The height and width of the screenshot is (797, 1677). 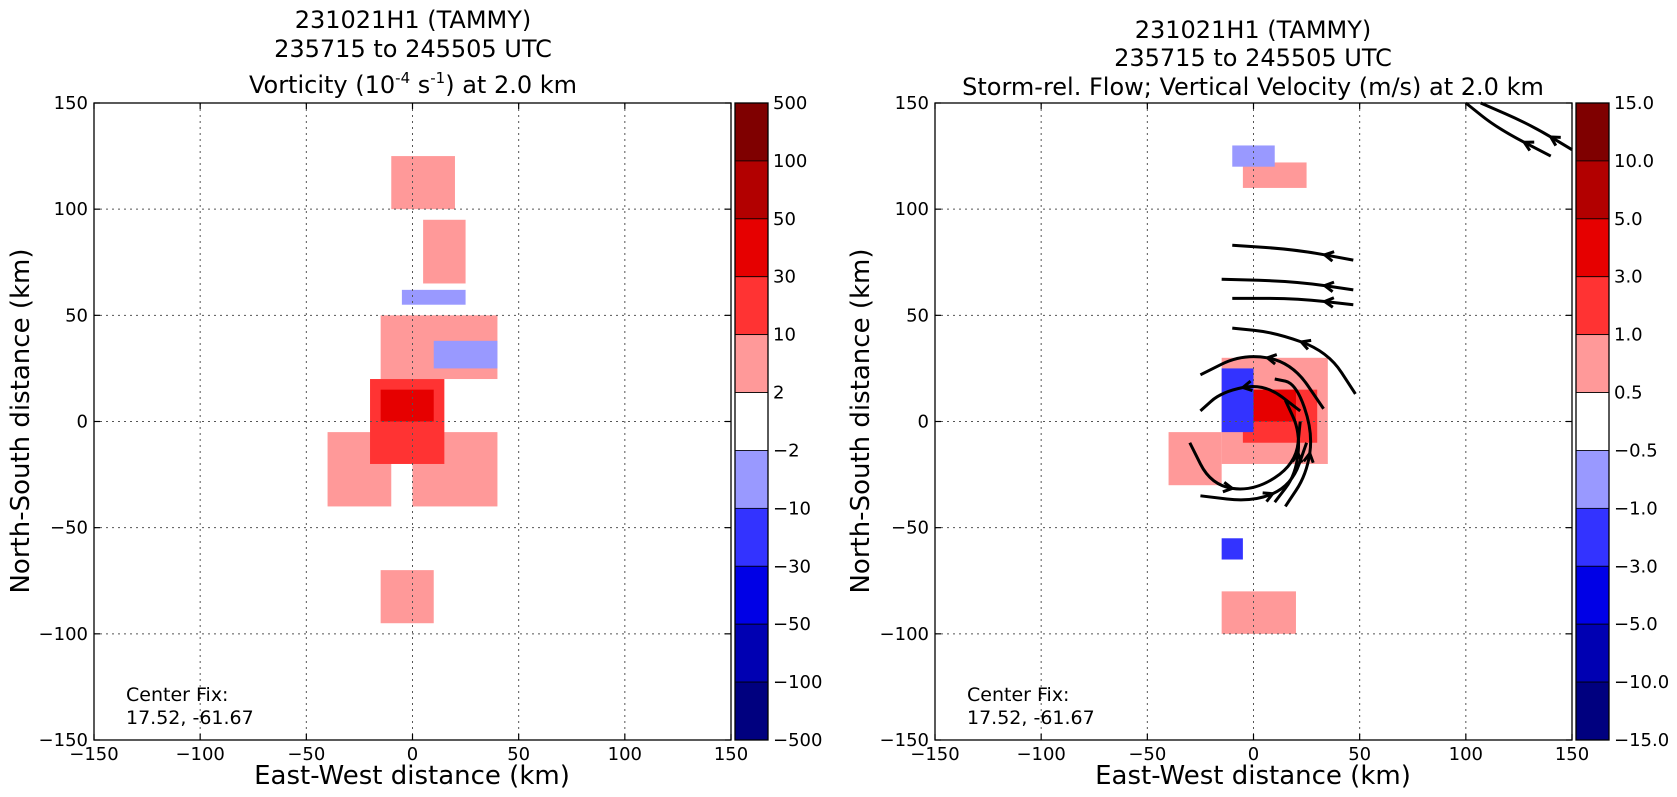 I want to click on left-y-tick-label: 100, so click(x=71, y=209).